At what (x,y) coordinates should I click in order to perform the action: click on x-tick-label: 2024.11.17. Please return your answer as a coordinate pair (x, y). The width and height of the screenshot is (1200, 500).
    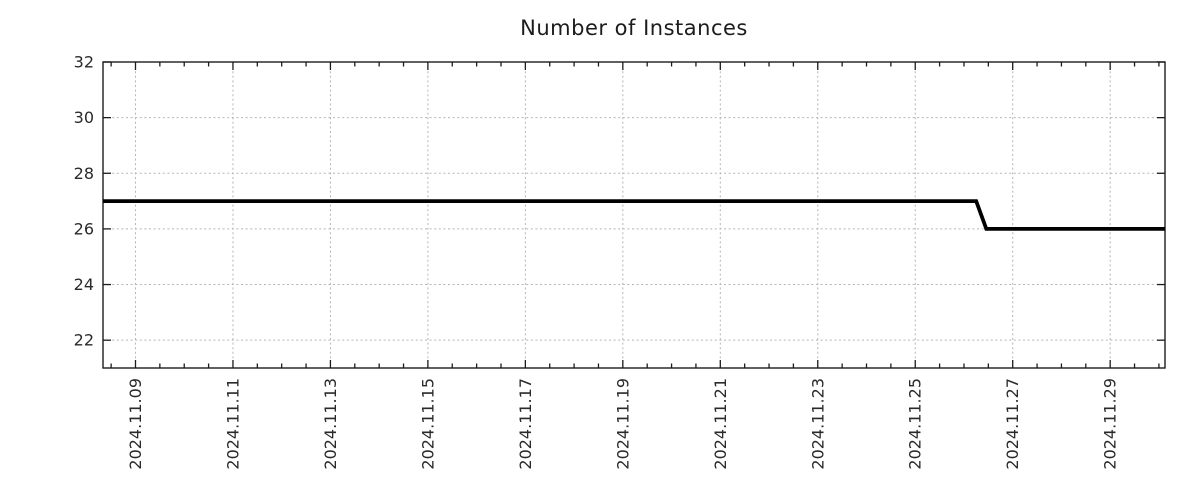
    Looking at the image, I should click on (525, 424).